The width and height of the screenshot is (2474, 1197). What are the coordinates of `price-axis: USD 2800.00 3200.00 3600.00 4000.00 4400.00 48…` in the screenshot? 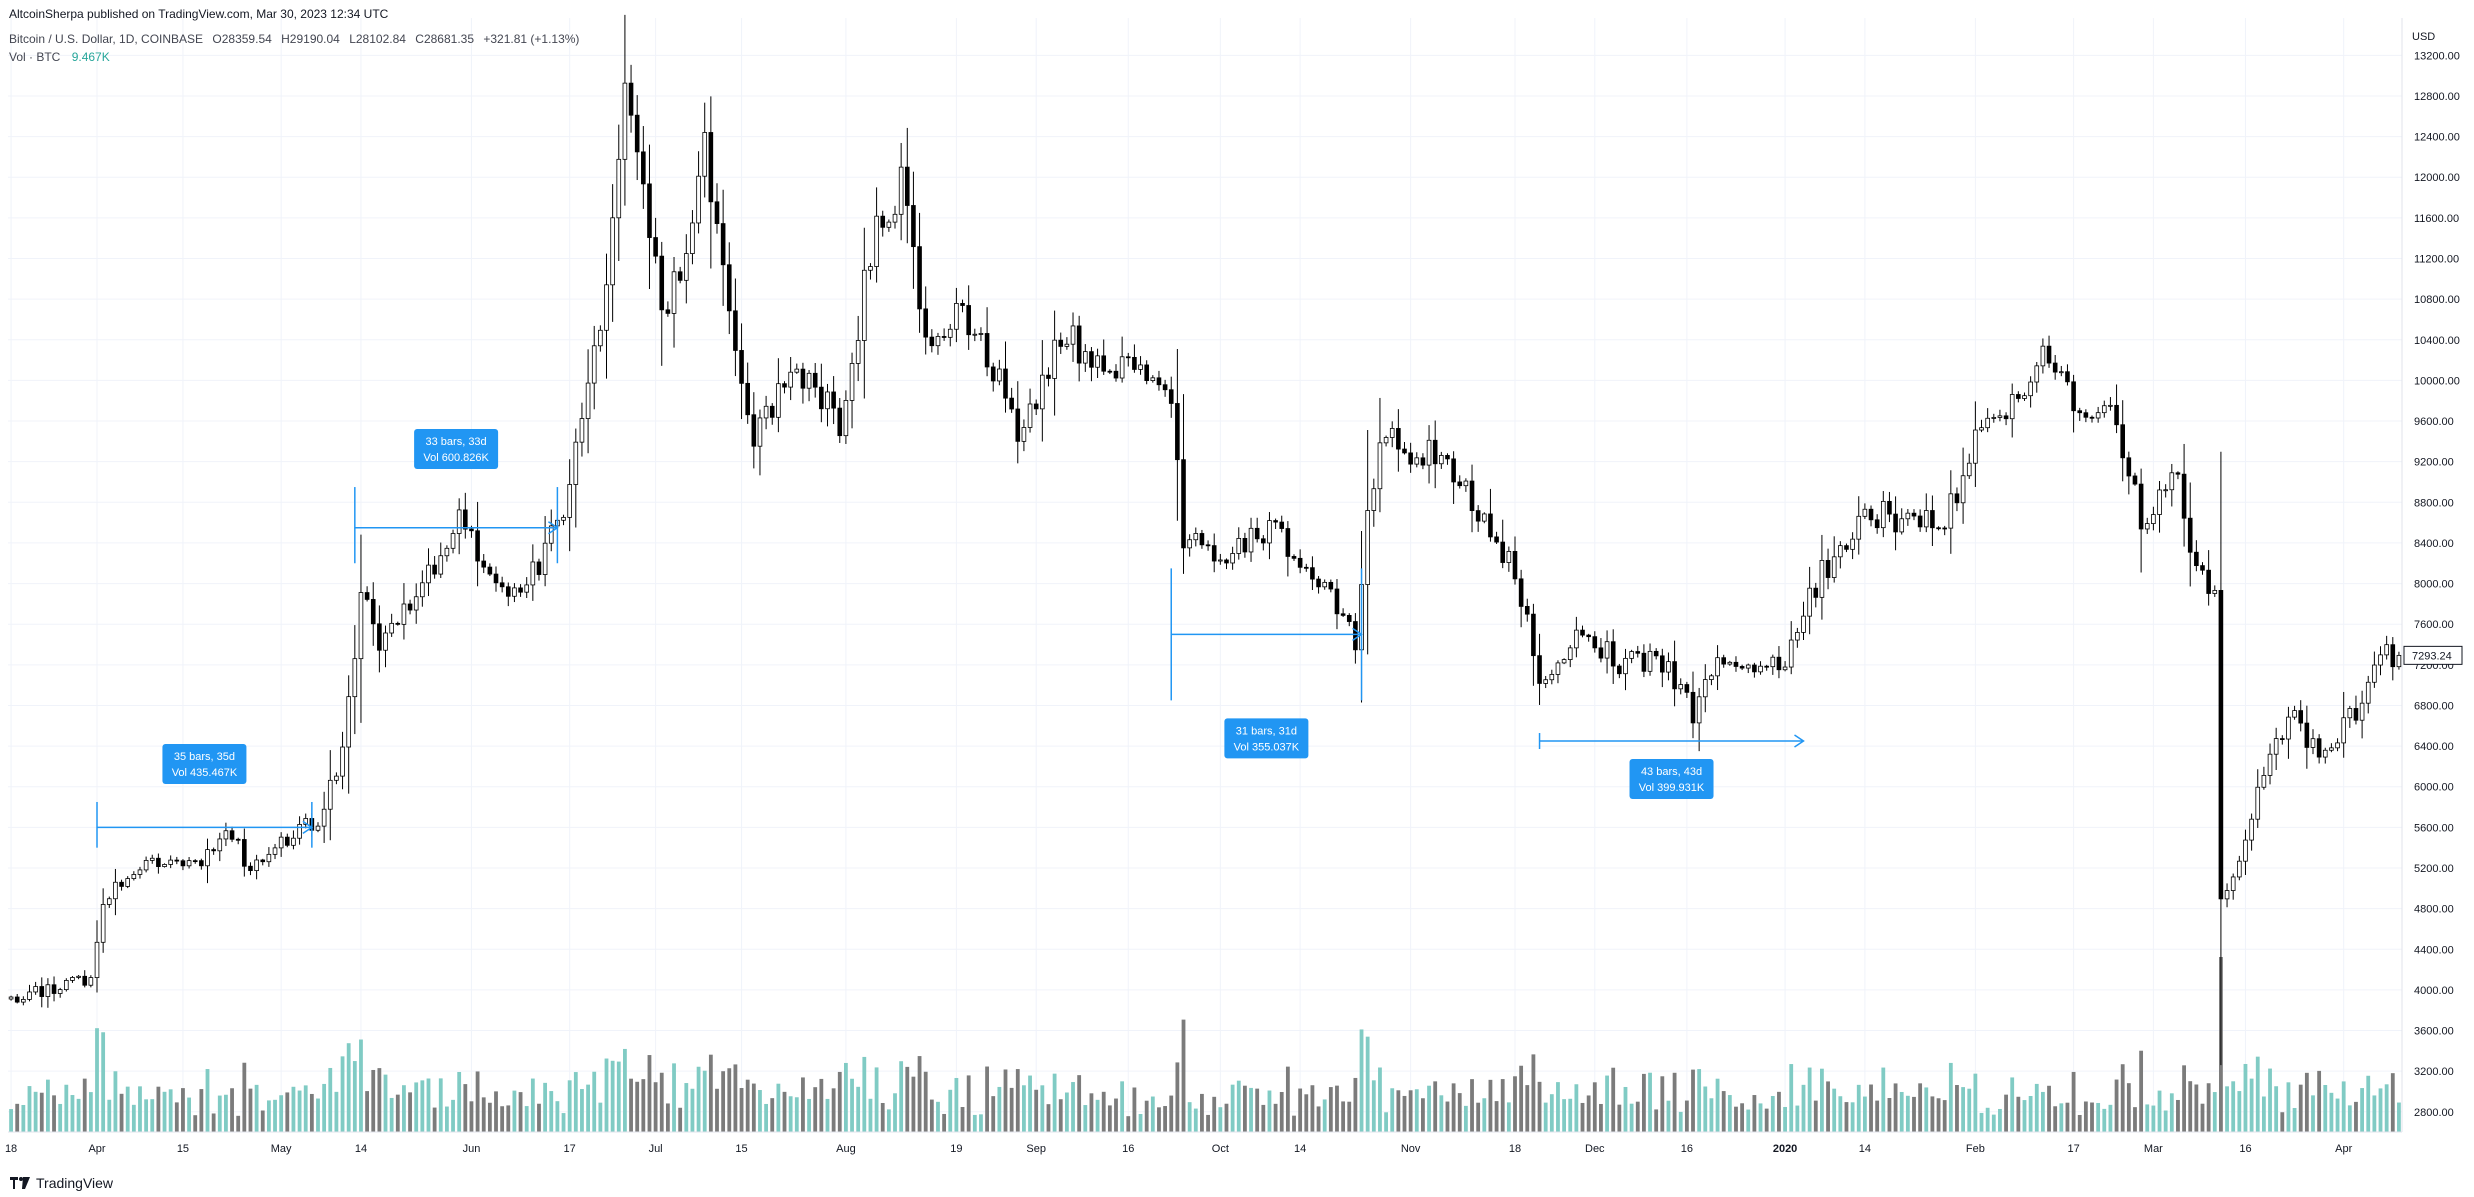 It's located at (2432, 575).